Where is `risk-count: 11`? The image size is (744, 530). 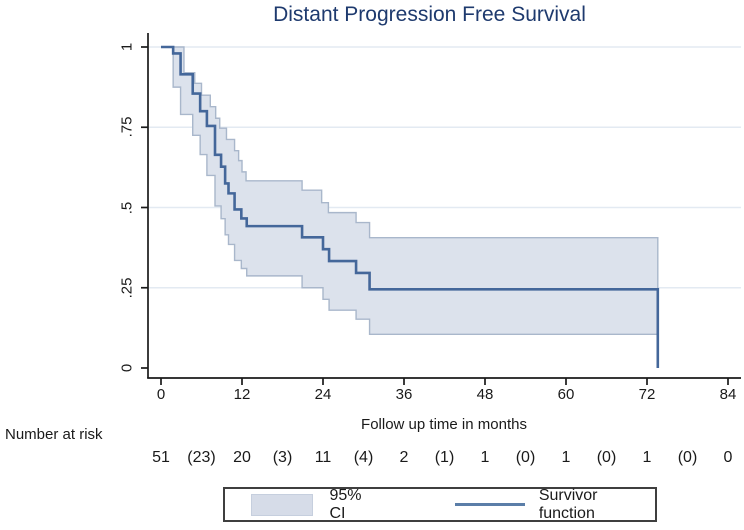 risk-count: 11 is located at coordinates (323, 457).